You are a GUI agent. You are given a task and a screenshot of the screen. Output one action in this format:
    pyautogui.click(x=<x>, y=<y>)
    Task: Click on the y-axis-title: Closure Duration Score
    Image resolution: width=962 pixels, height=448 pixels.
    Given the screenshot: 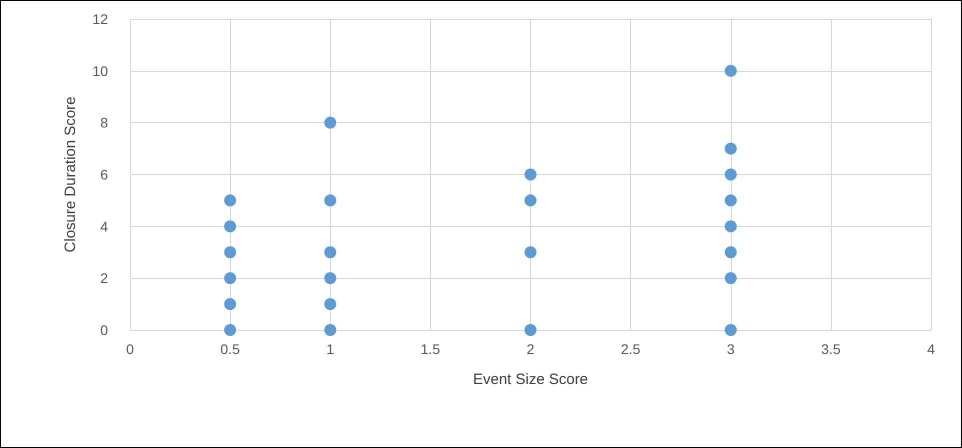 What is the action you would take?
    pyautogui.click(x=70, y=174)
    